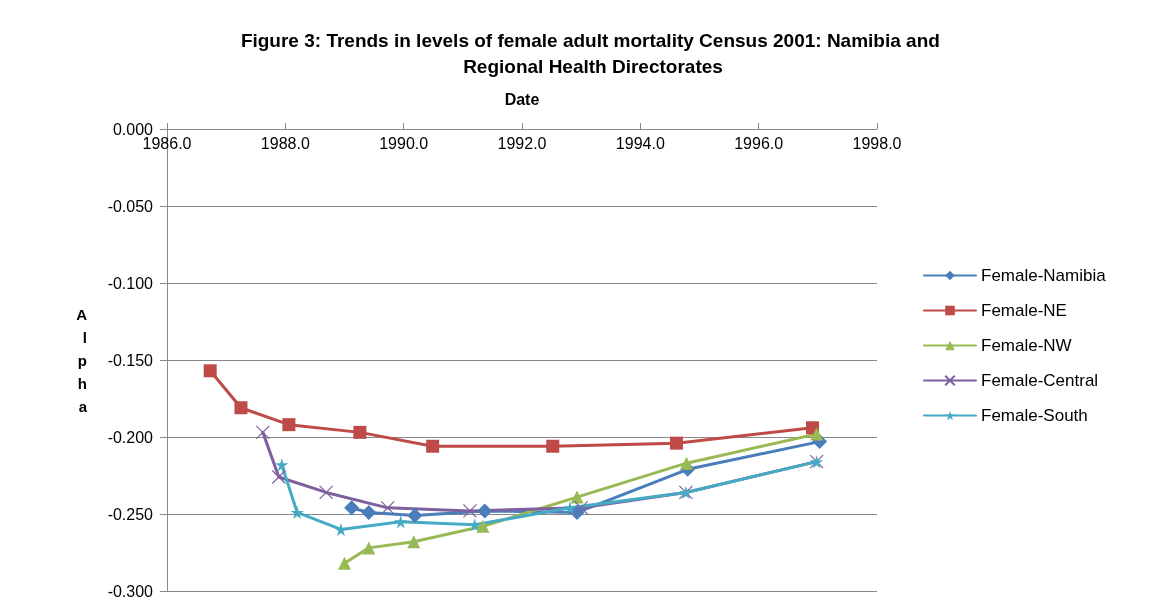 This screenshot has height=609, width=1159. I want to click on legend-label: Female-Central, so click(1040, 380).